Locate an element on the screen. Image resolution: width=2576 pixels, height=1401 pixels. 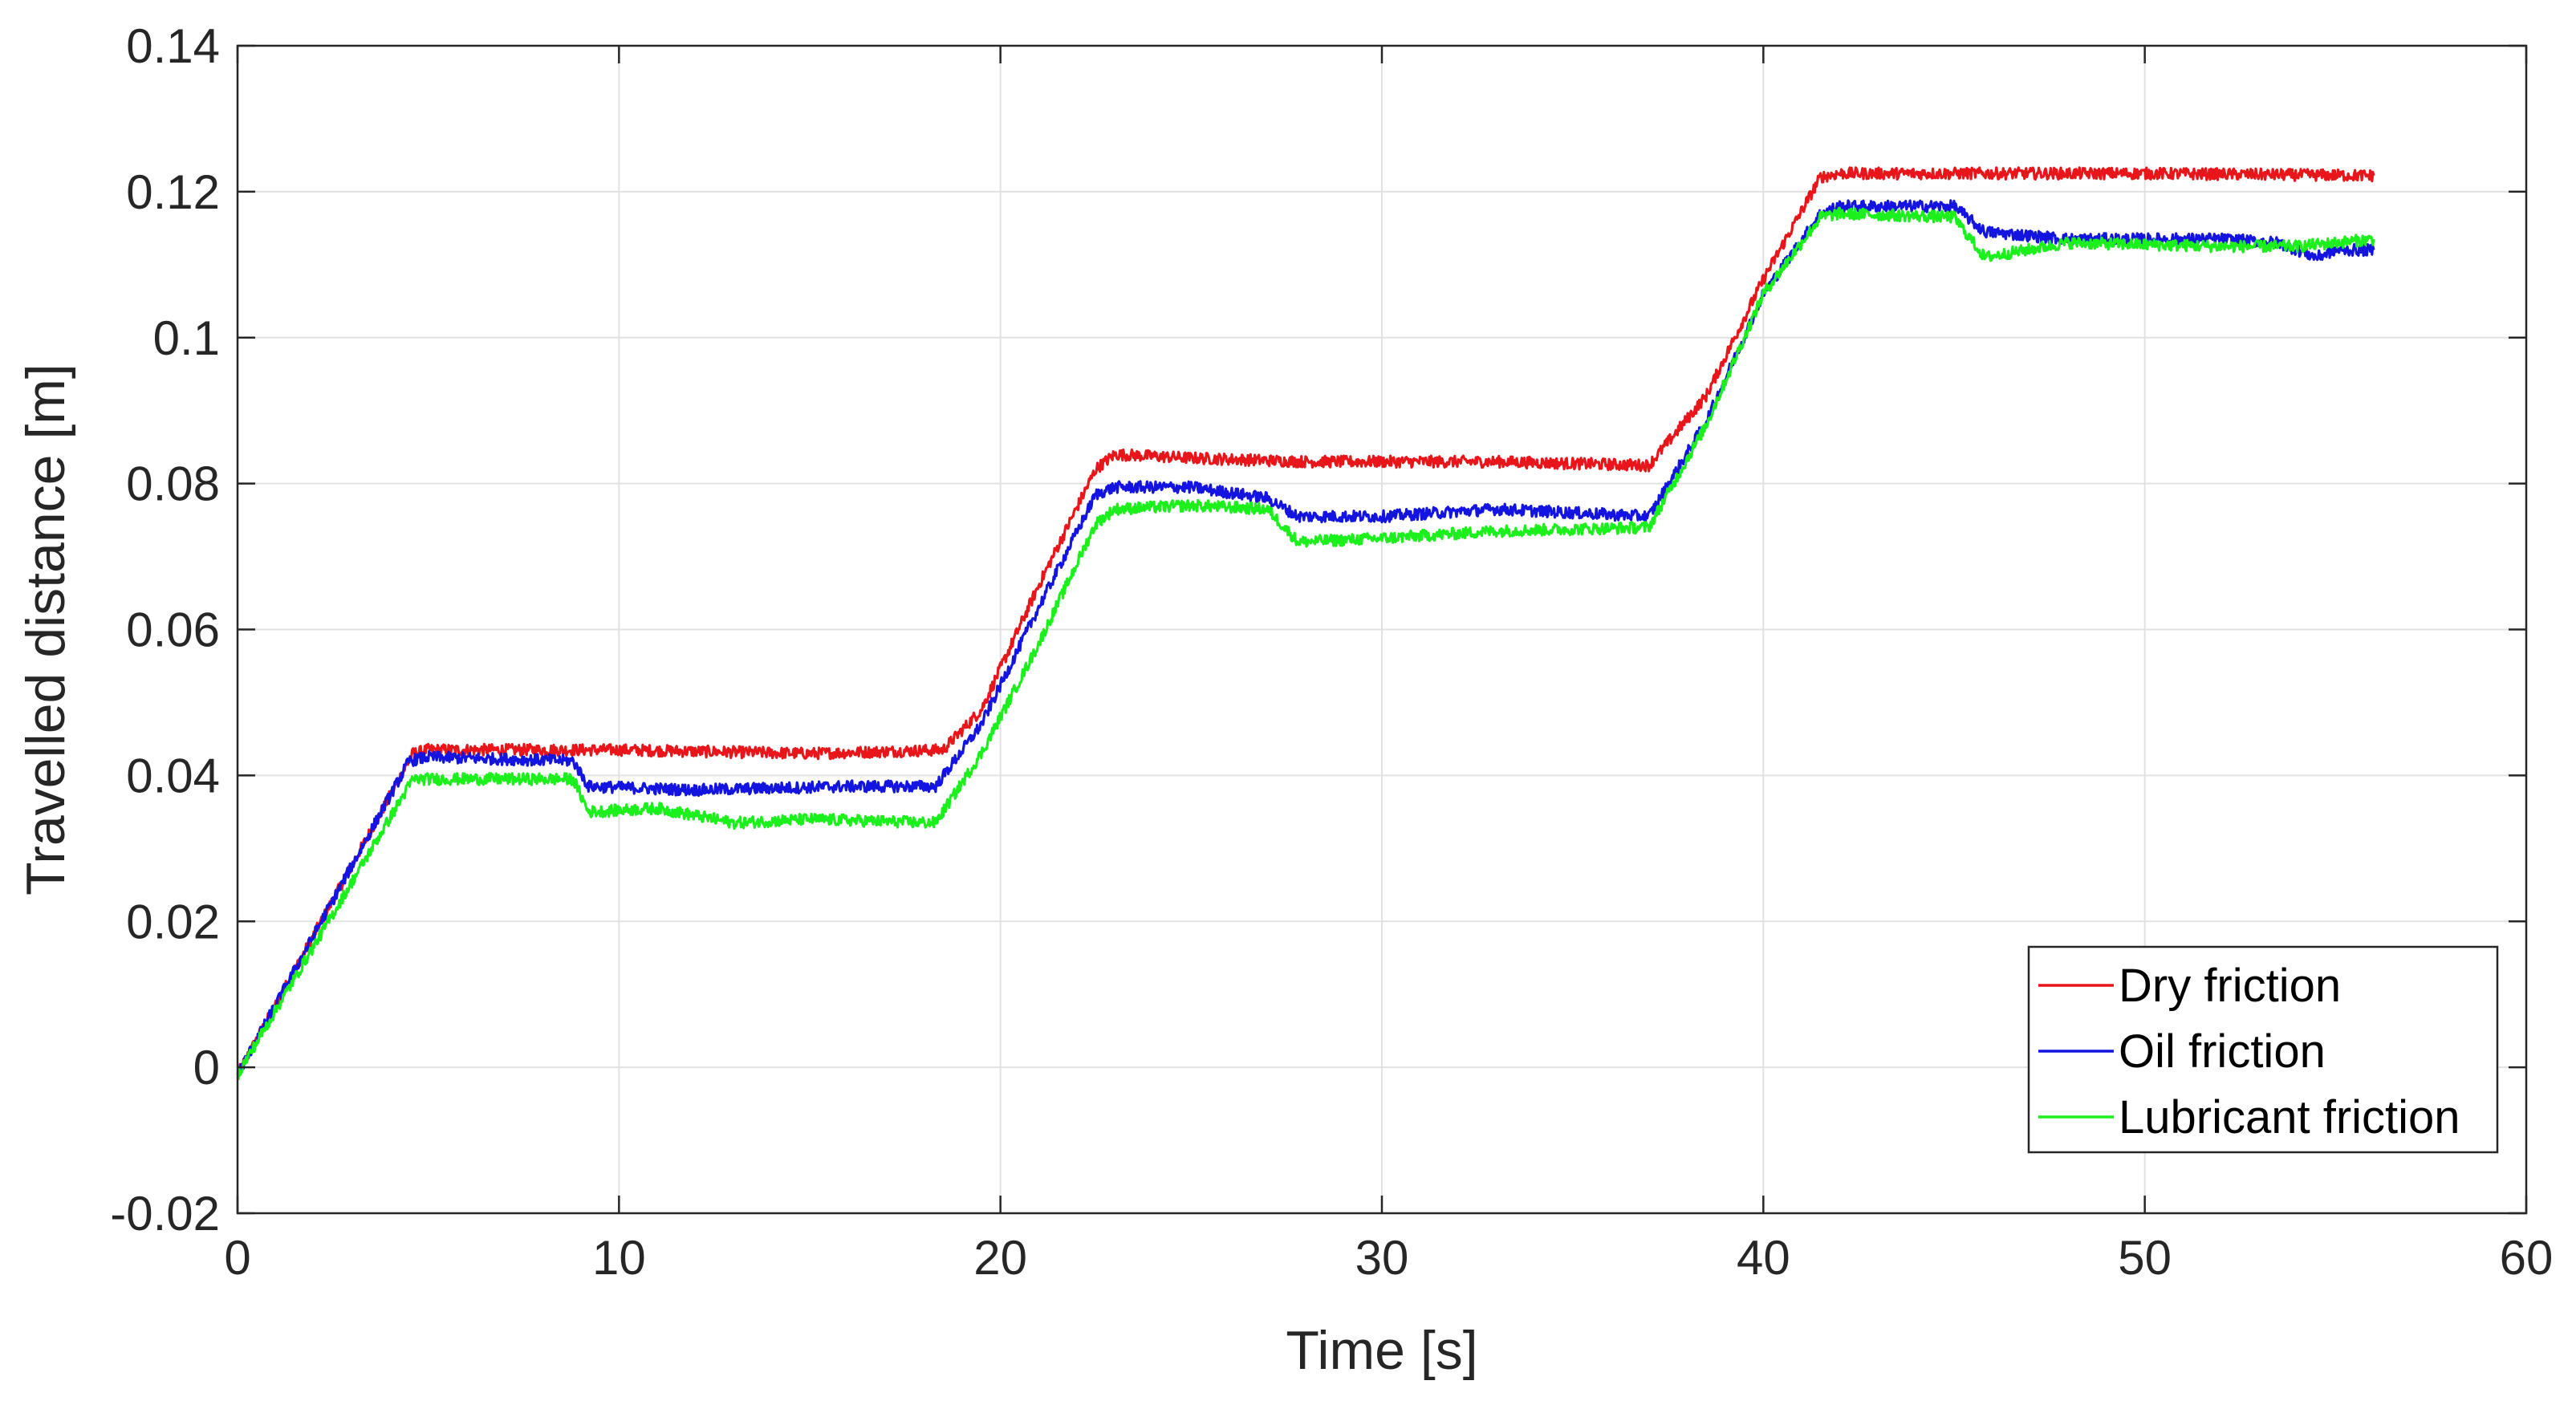
y-tick-label: 0.14 is located at coordinates (173, 46).